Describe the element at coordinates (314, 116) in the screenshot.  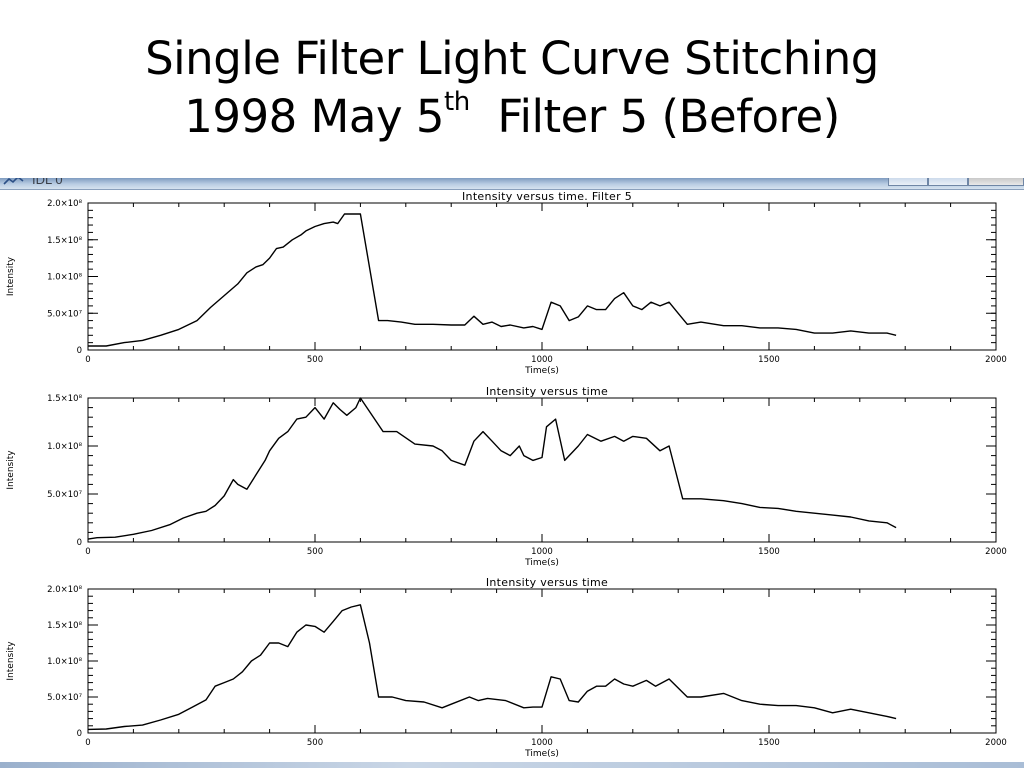
I see `slide-title-date: 1998 May 5` at that location.